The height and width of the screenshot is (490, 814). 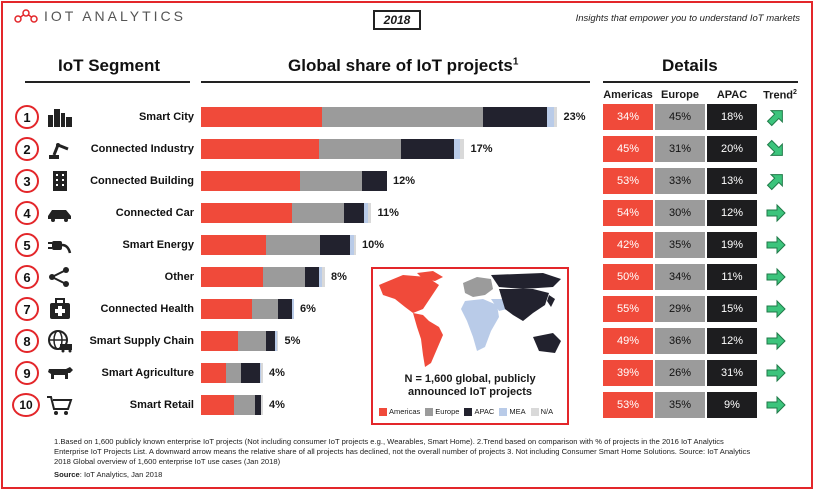 What do you see at coordinates (407, 341) in the screenshot?
I see `segment-row: 8 Smart Supply Chain 5% 49% 36% 12%` at bounding box center [407, 341].